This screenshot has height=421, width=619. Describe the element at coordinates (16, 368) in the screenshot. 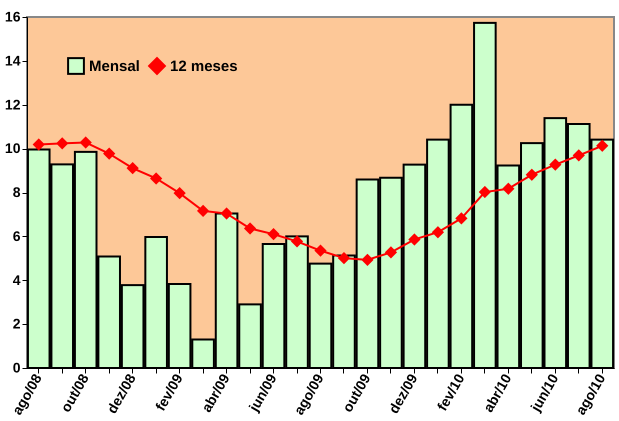

I see `y-tick-label: 0` at that location.